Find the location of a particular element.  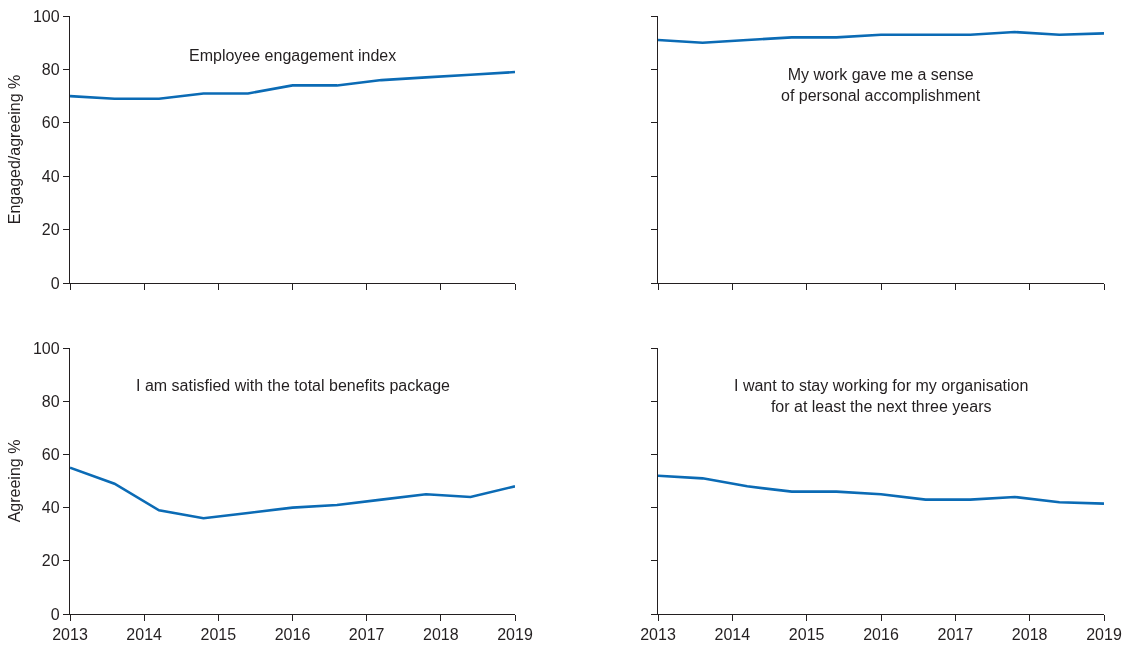

y-axis-title: Agreeing % is located at coordinates (14, 481).